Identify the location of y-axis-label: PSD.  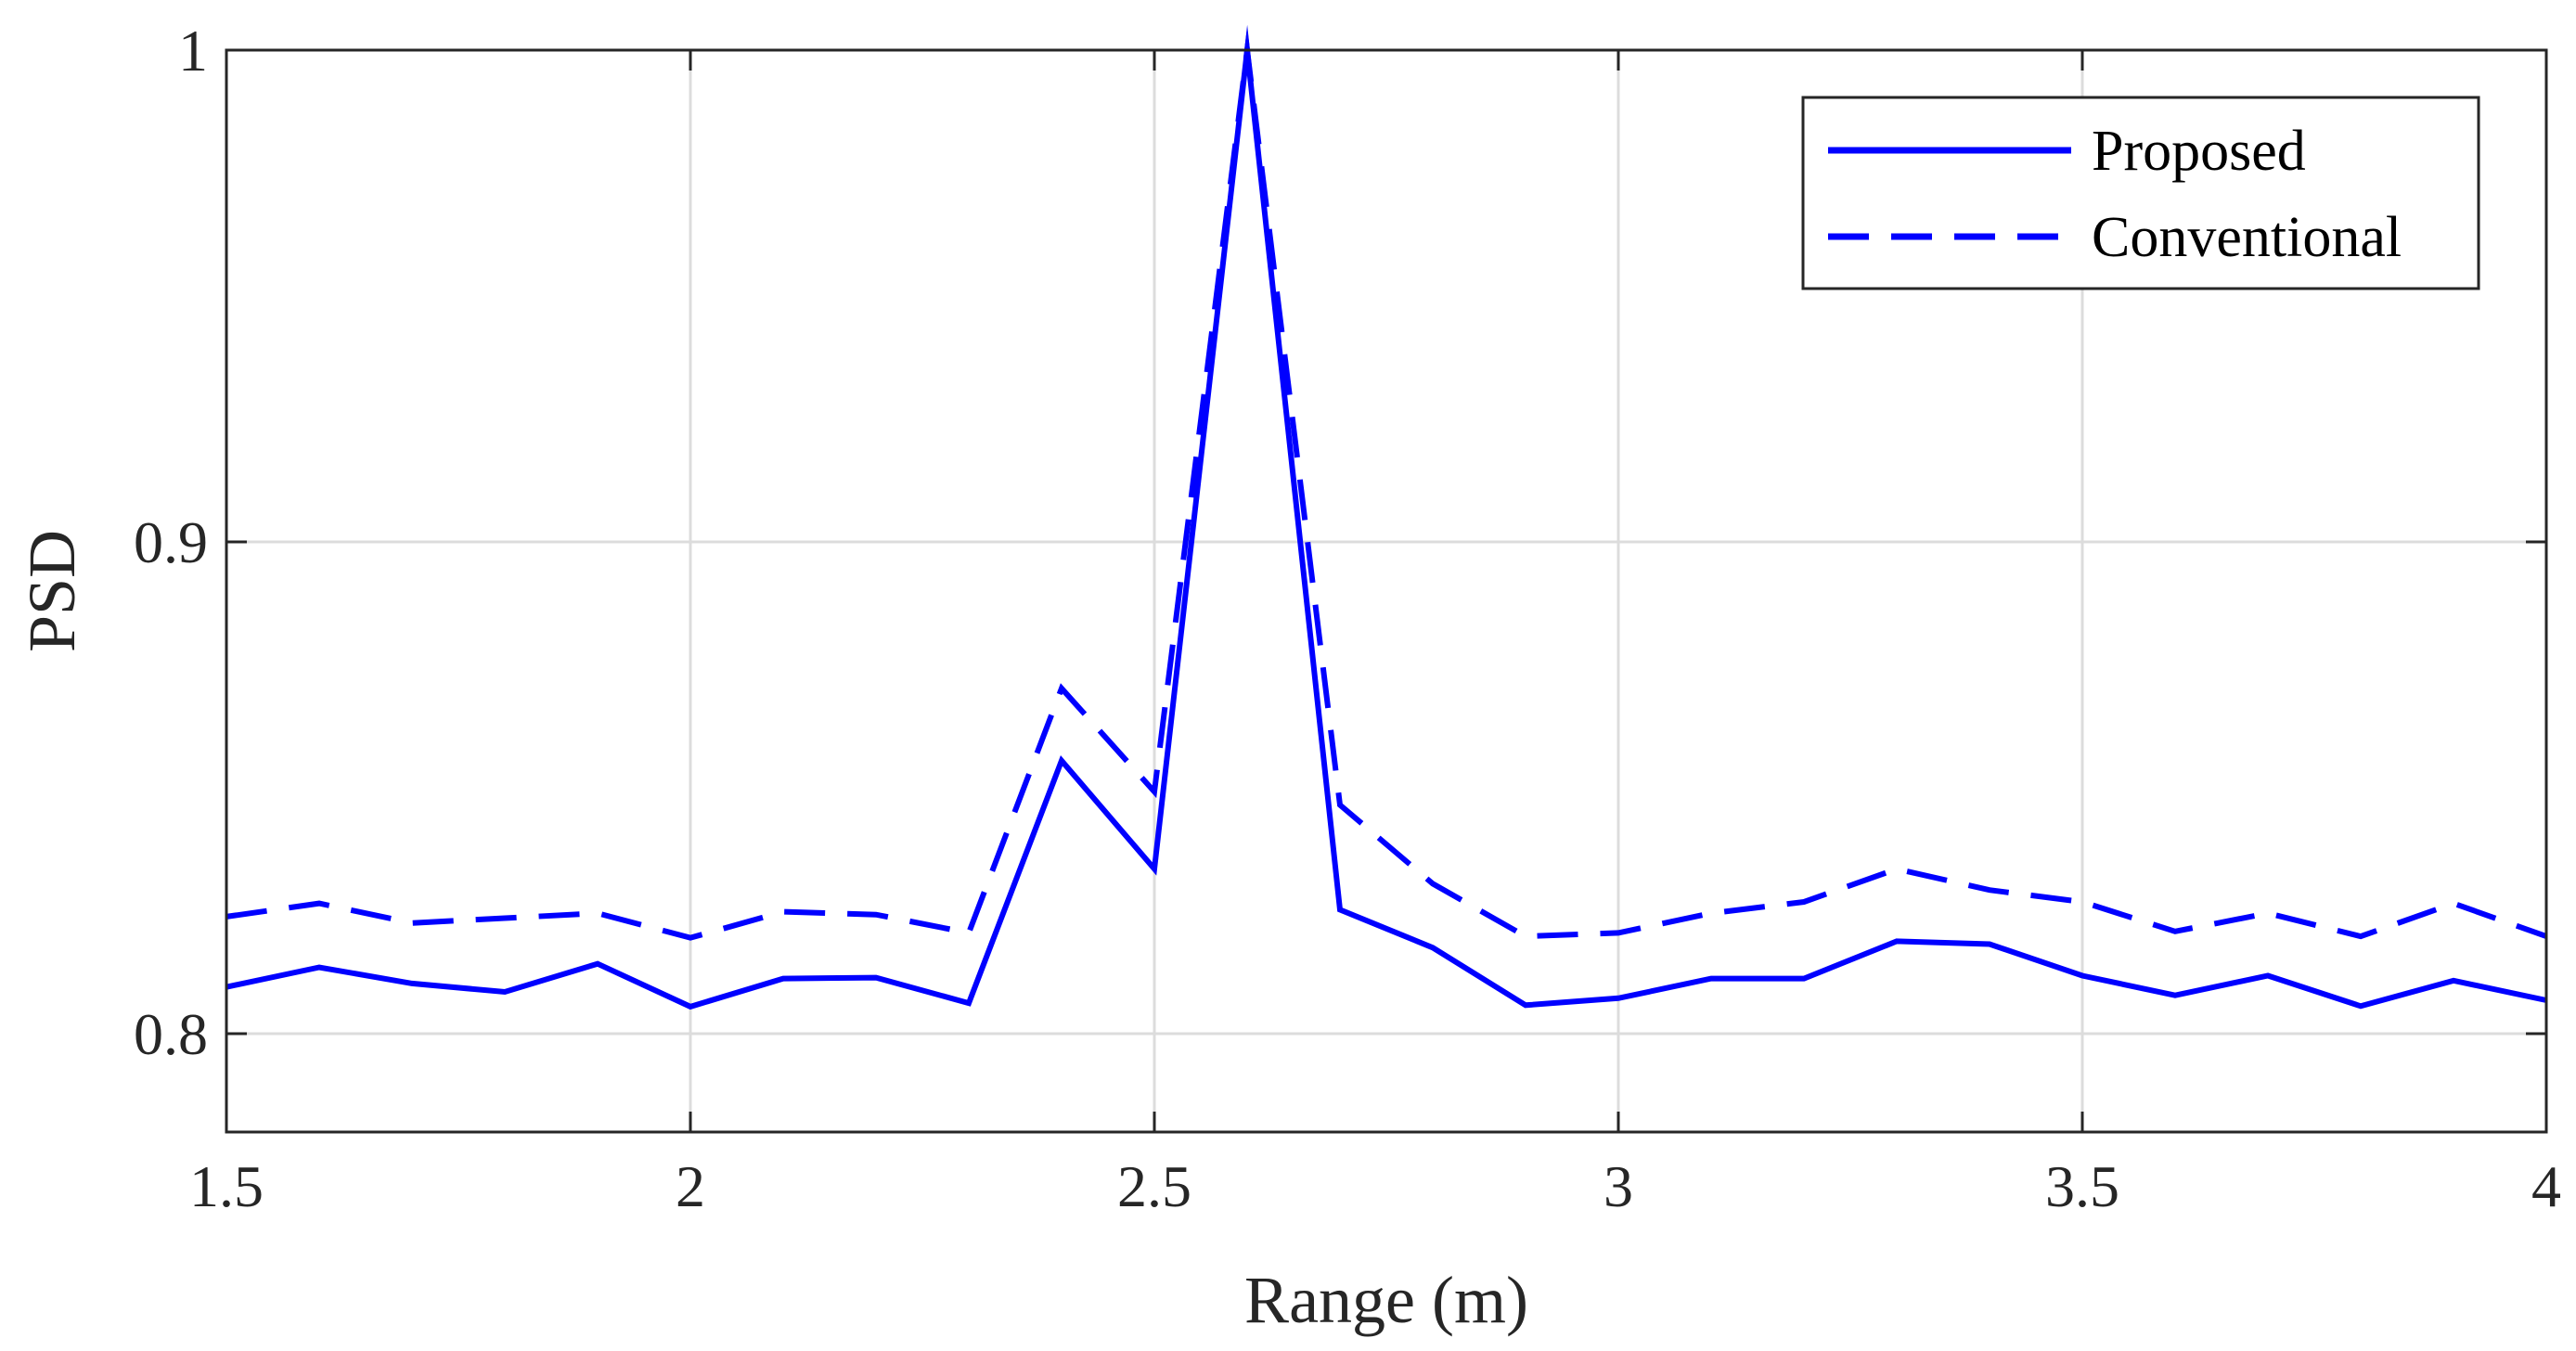
(52, 591).